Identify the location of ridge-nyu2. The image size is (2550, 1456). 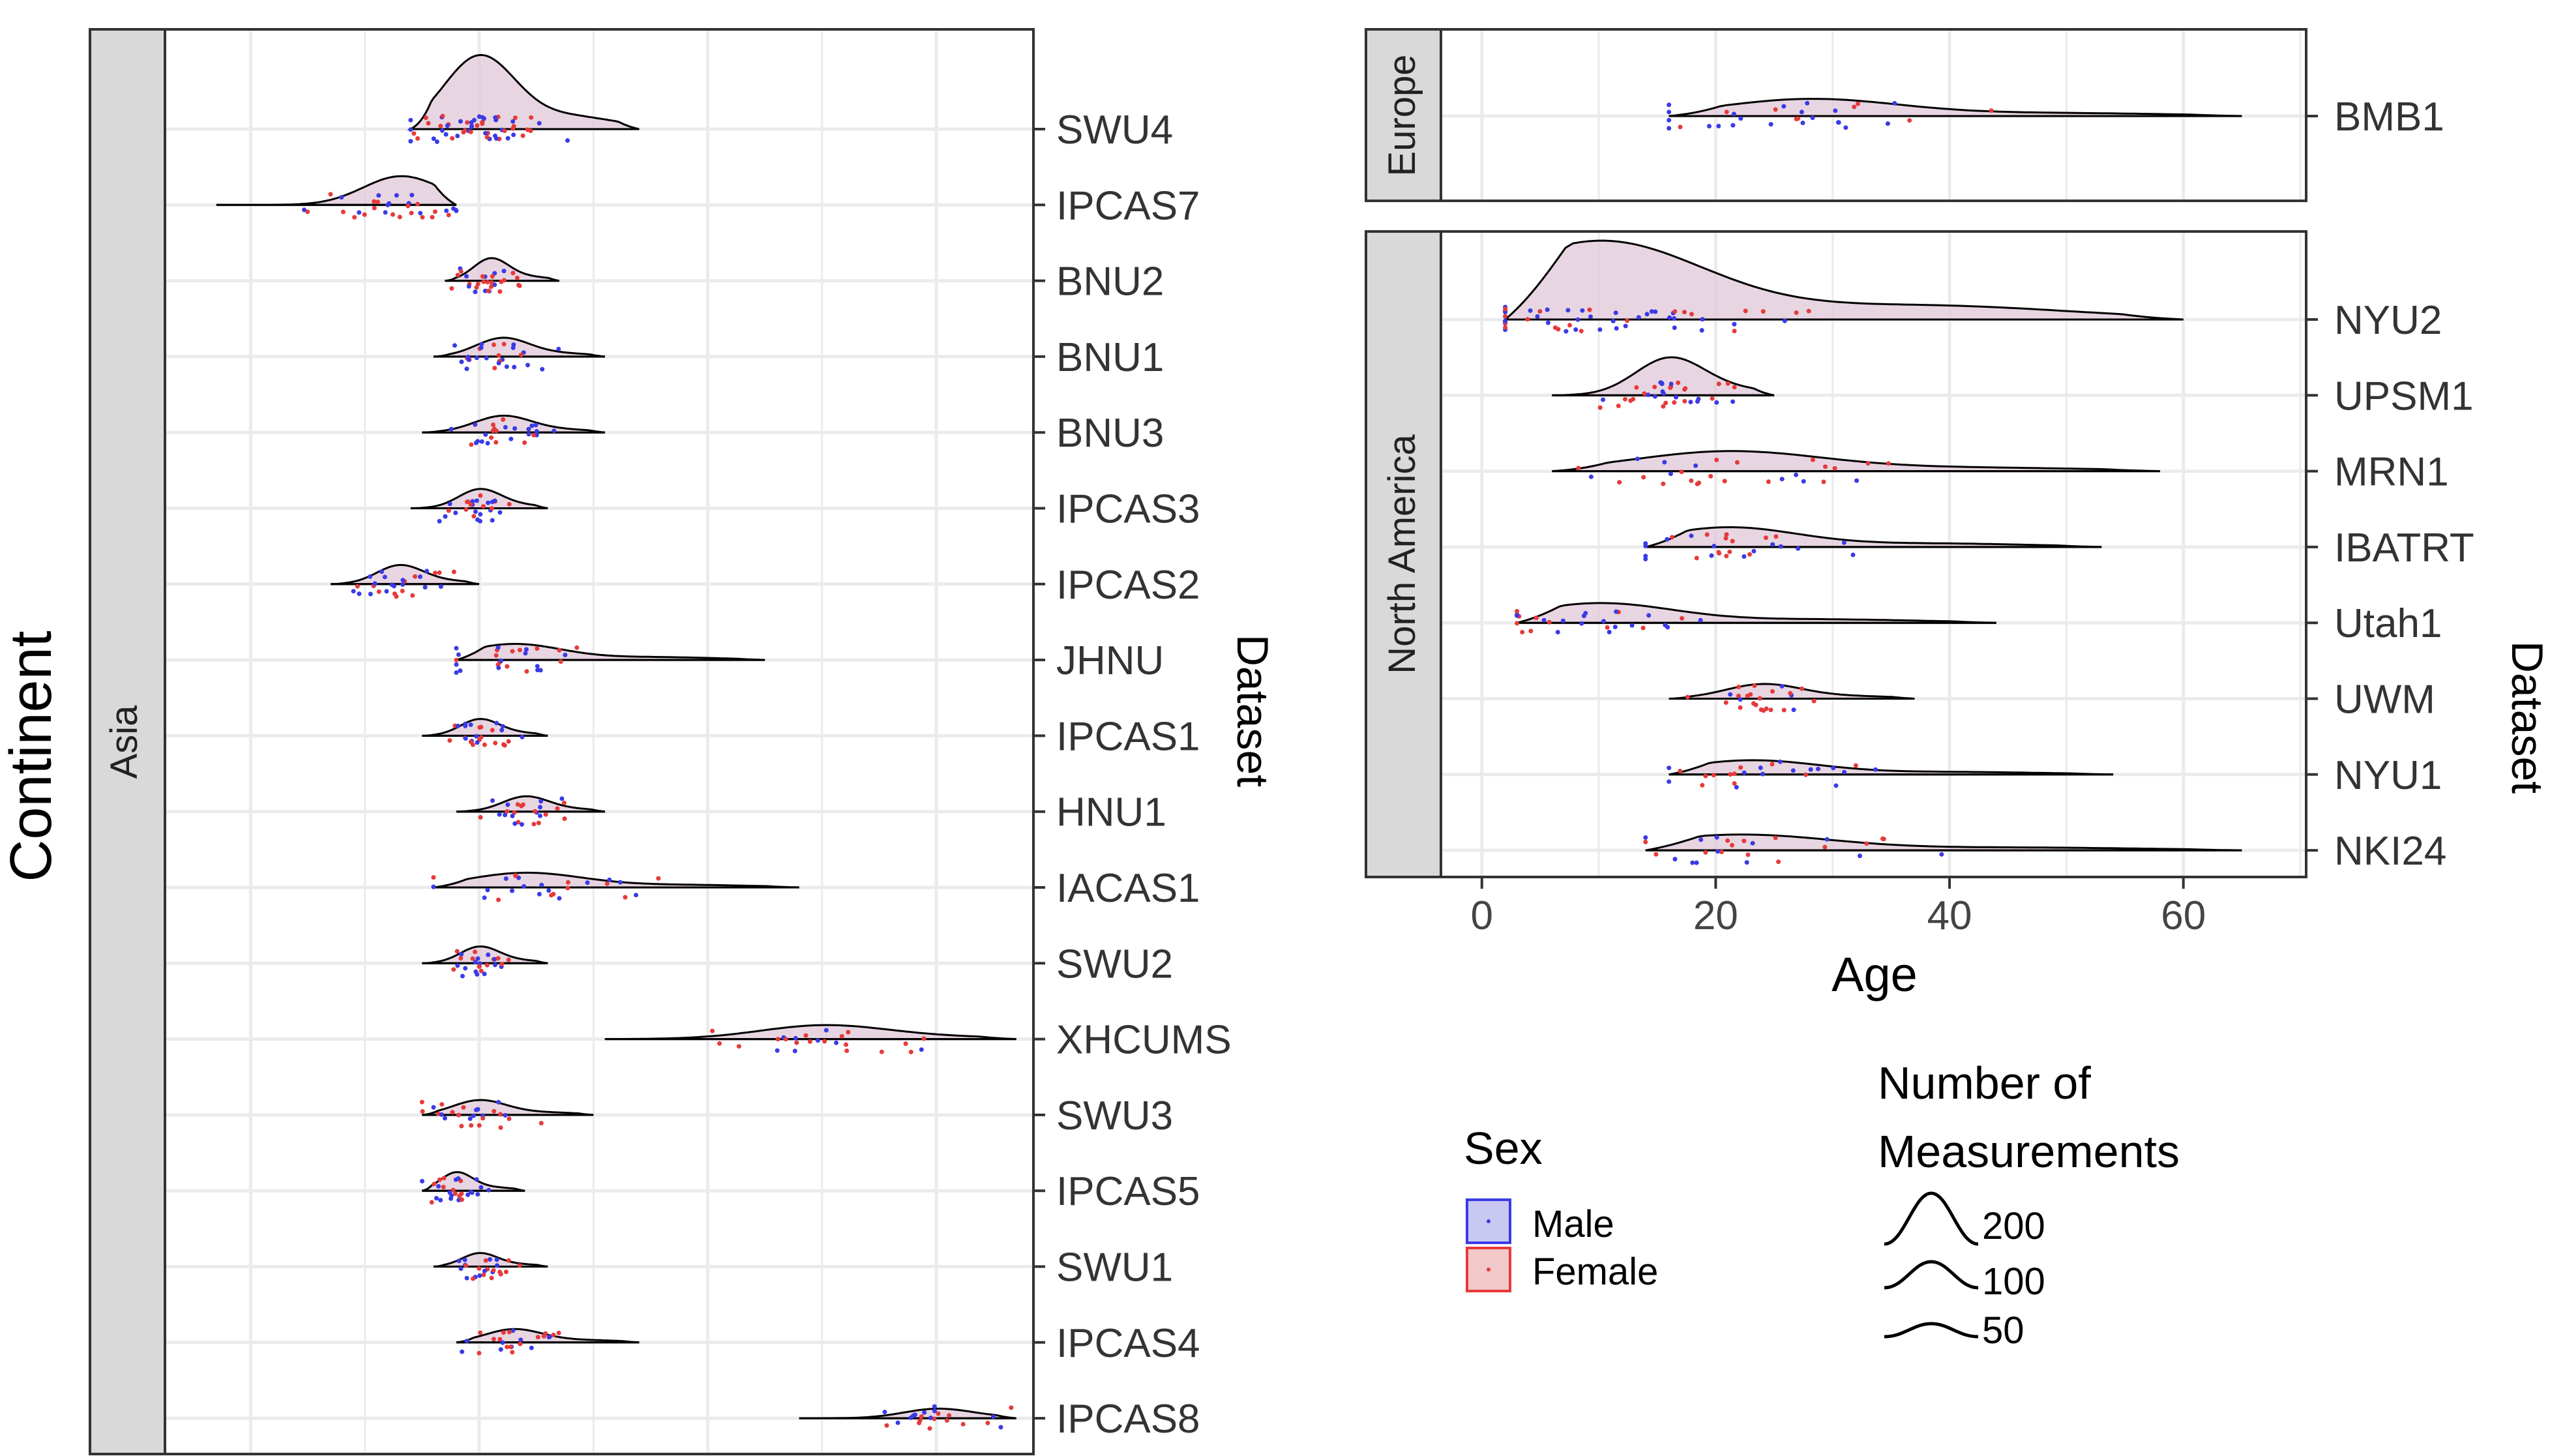
(1843, 280).